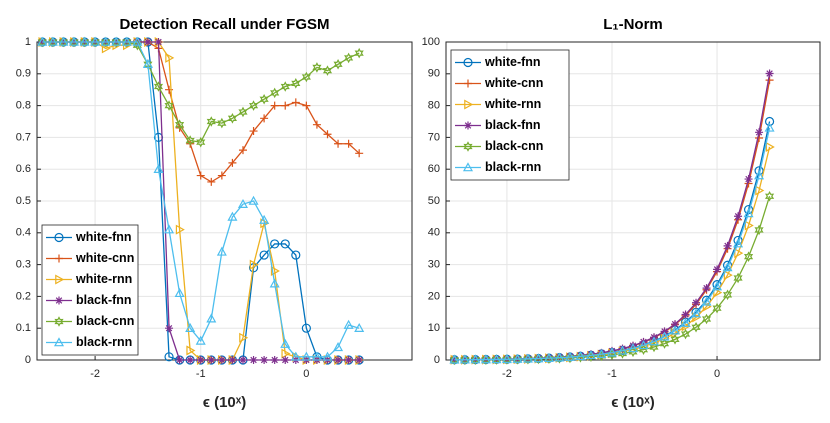 The width and height of the screenshot is (830, 423). Describe the element at coordinates (612, 374) in the screenshot. I see `x-tick-label: -1` at that location.